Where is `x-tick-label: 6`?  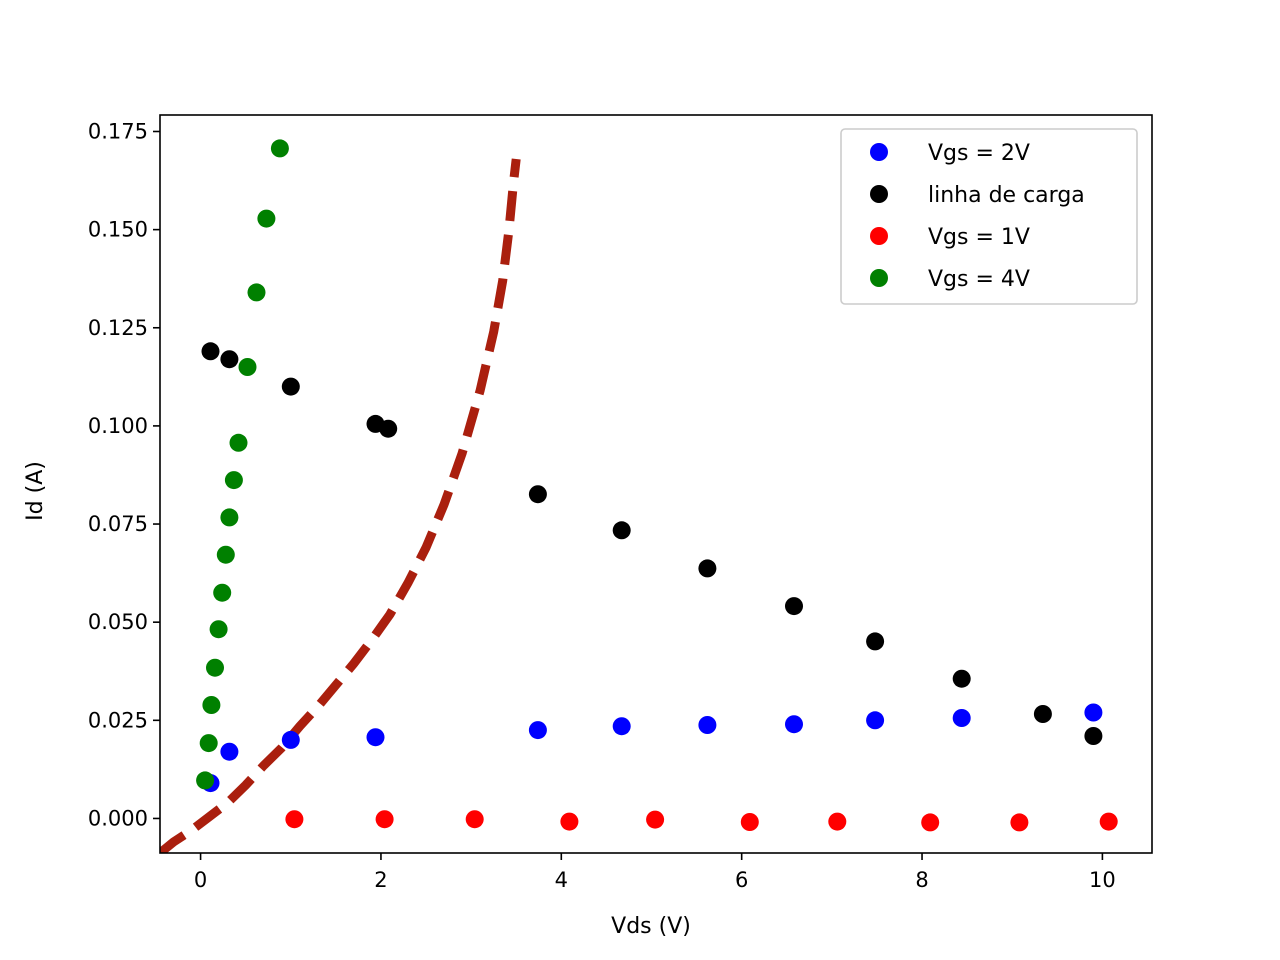
x-tick-label: 6 is located at coordinates (741, 880).